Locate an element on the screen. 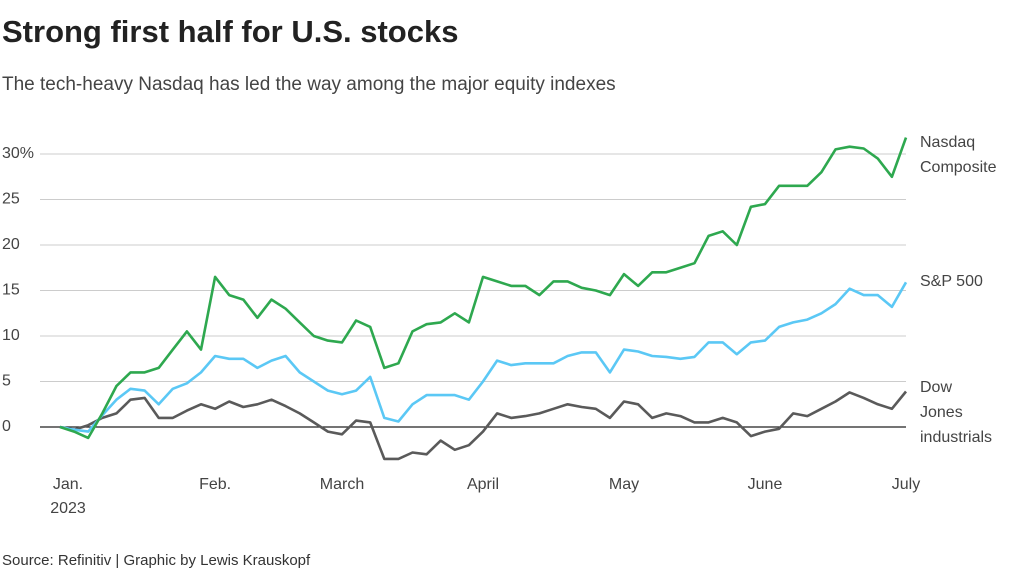 The width and height of the screenshot is (1024, 577). chart-title: Strong first half for U.S. stocks is located at coordinates (230, 31).